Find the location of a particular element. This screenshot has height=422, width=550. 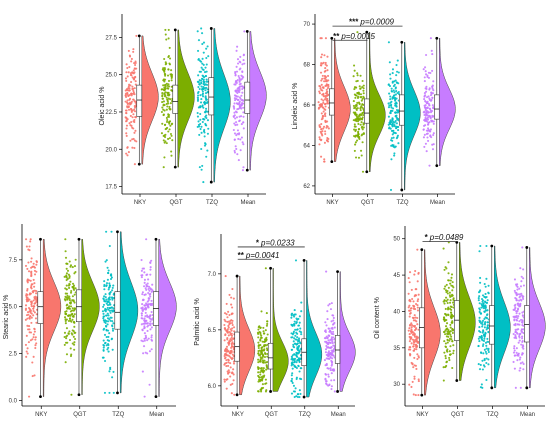

data-points-qgt is located at coordinates (167, 98).